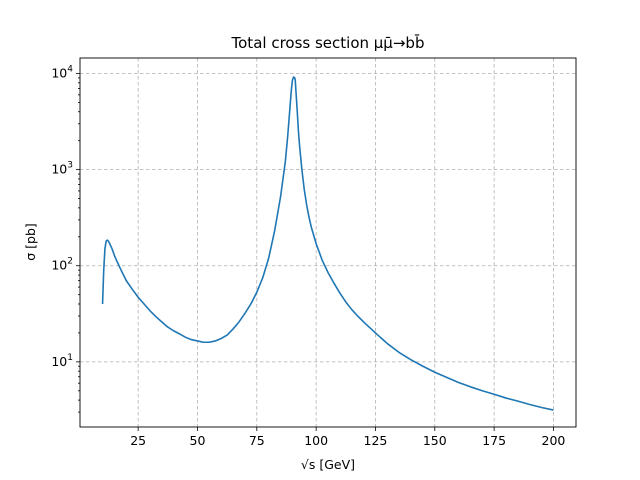 This screenshot has width=640, height=480. Describe the element at coordinates (347, 437) in the screenshot. I see `x-axis-ticks: 25 50 75 100 125 150 175 200` at that location.